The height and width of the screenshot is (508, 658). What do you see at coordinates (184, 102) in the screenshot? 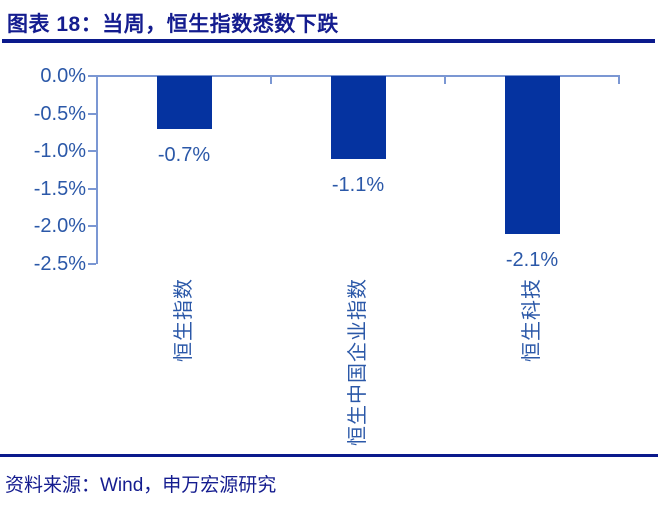
I see `bar-恒生指数` at bounding box center [184, 102].